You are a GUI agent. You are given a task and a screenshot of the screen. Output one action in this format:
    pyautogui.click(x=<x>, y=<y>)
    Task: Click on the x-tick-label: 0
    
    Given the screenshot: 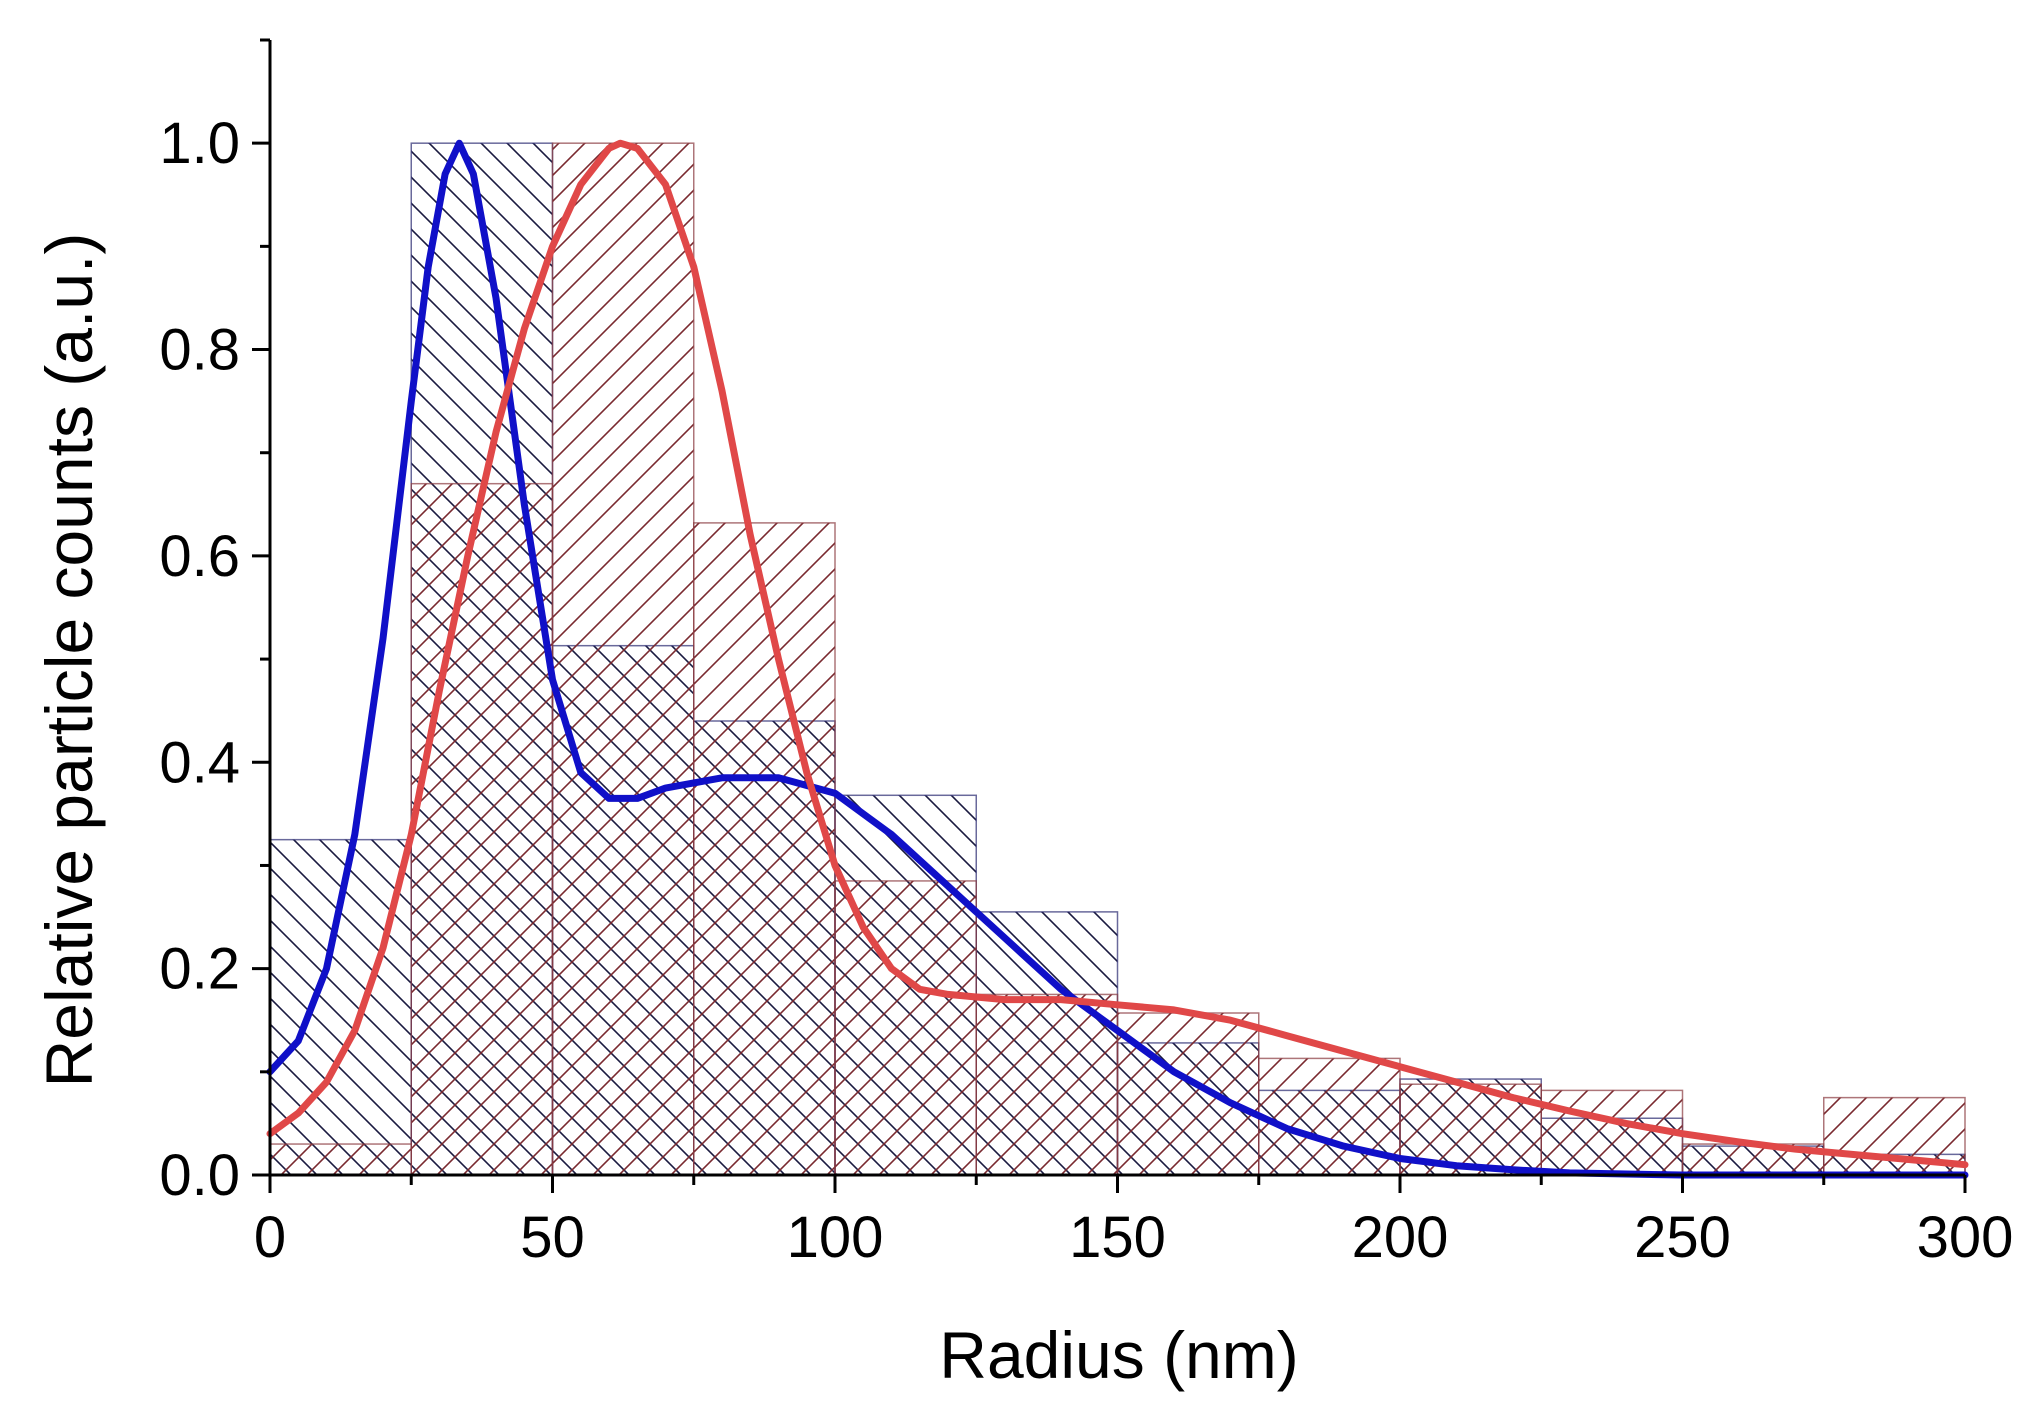 What is the action you would take?
    pyautogui.click(x=270, y=1237)
    